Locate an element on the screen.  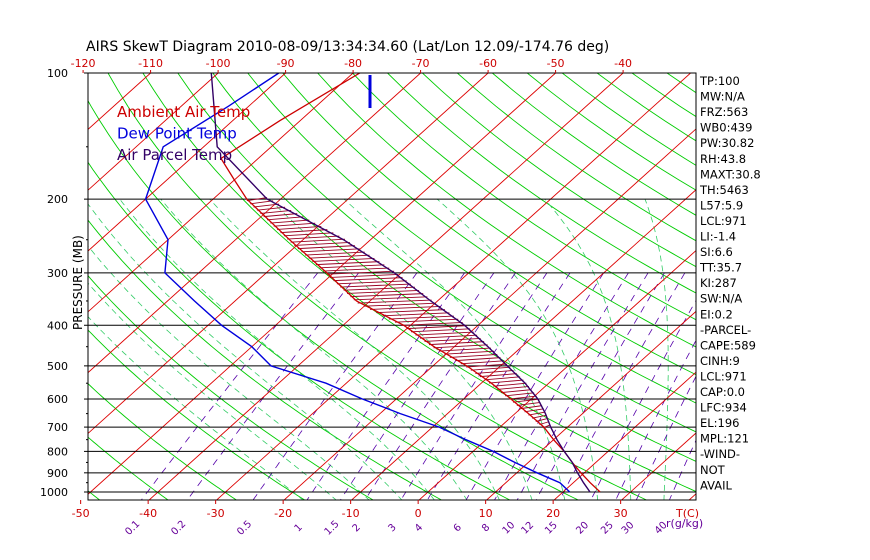
index-item: SI:6.6 is located at coordinates (716, 252).